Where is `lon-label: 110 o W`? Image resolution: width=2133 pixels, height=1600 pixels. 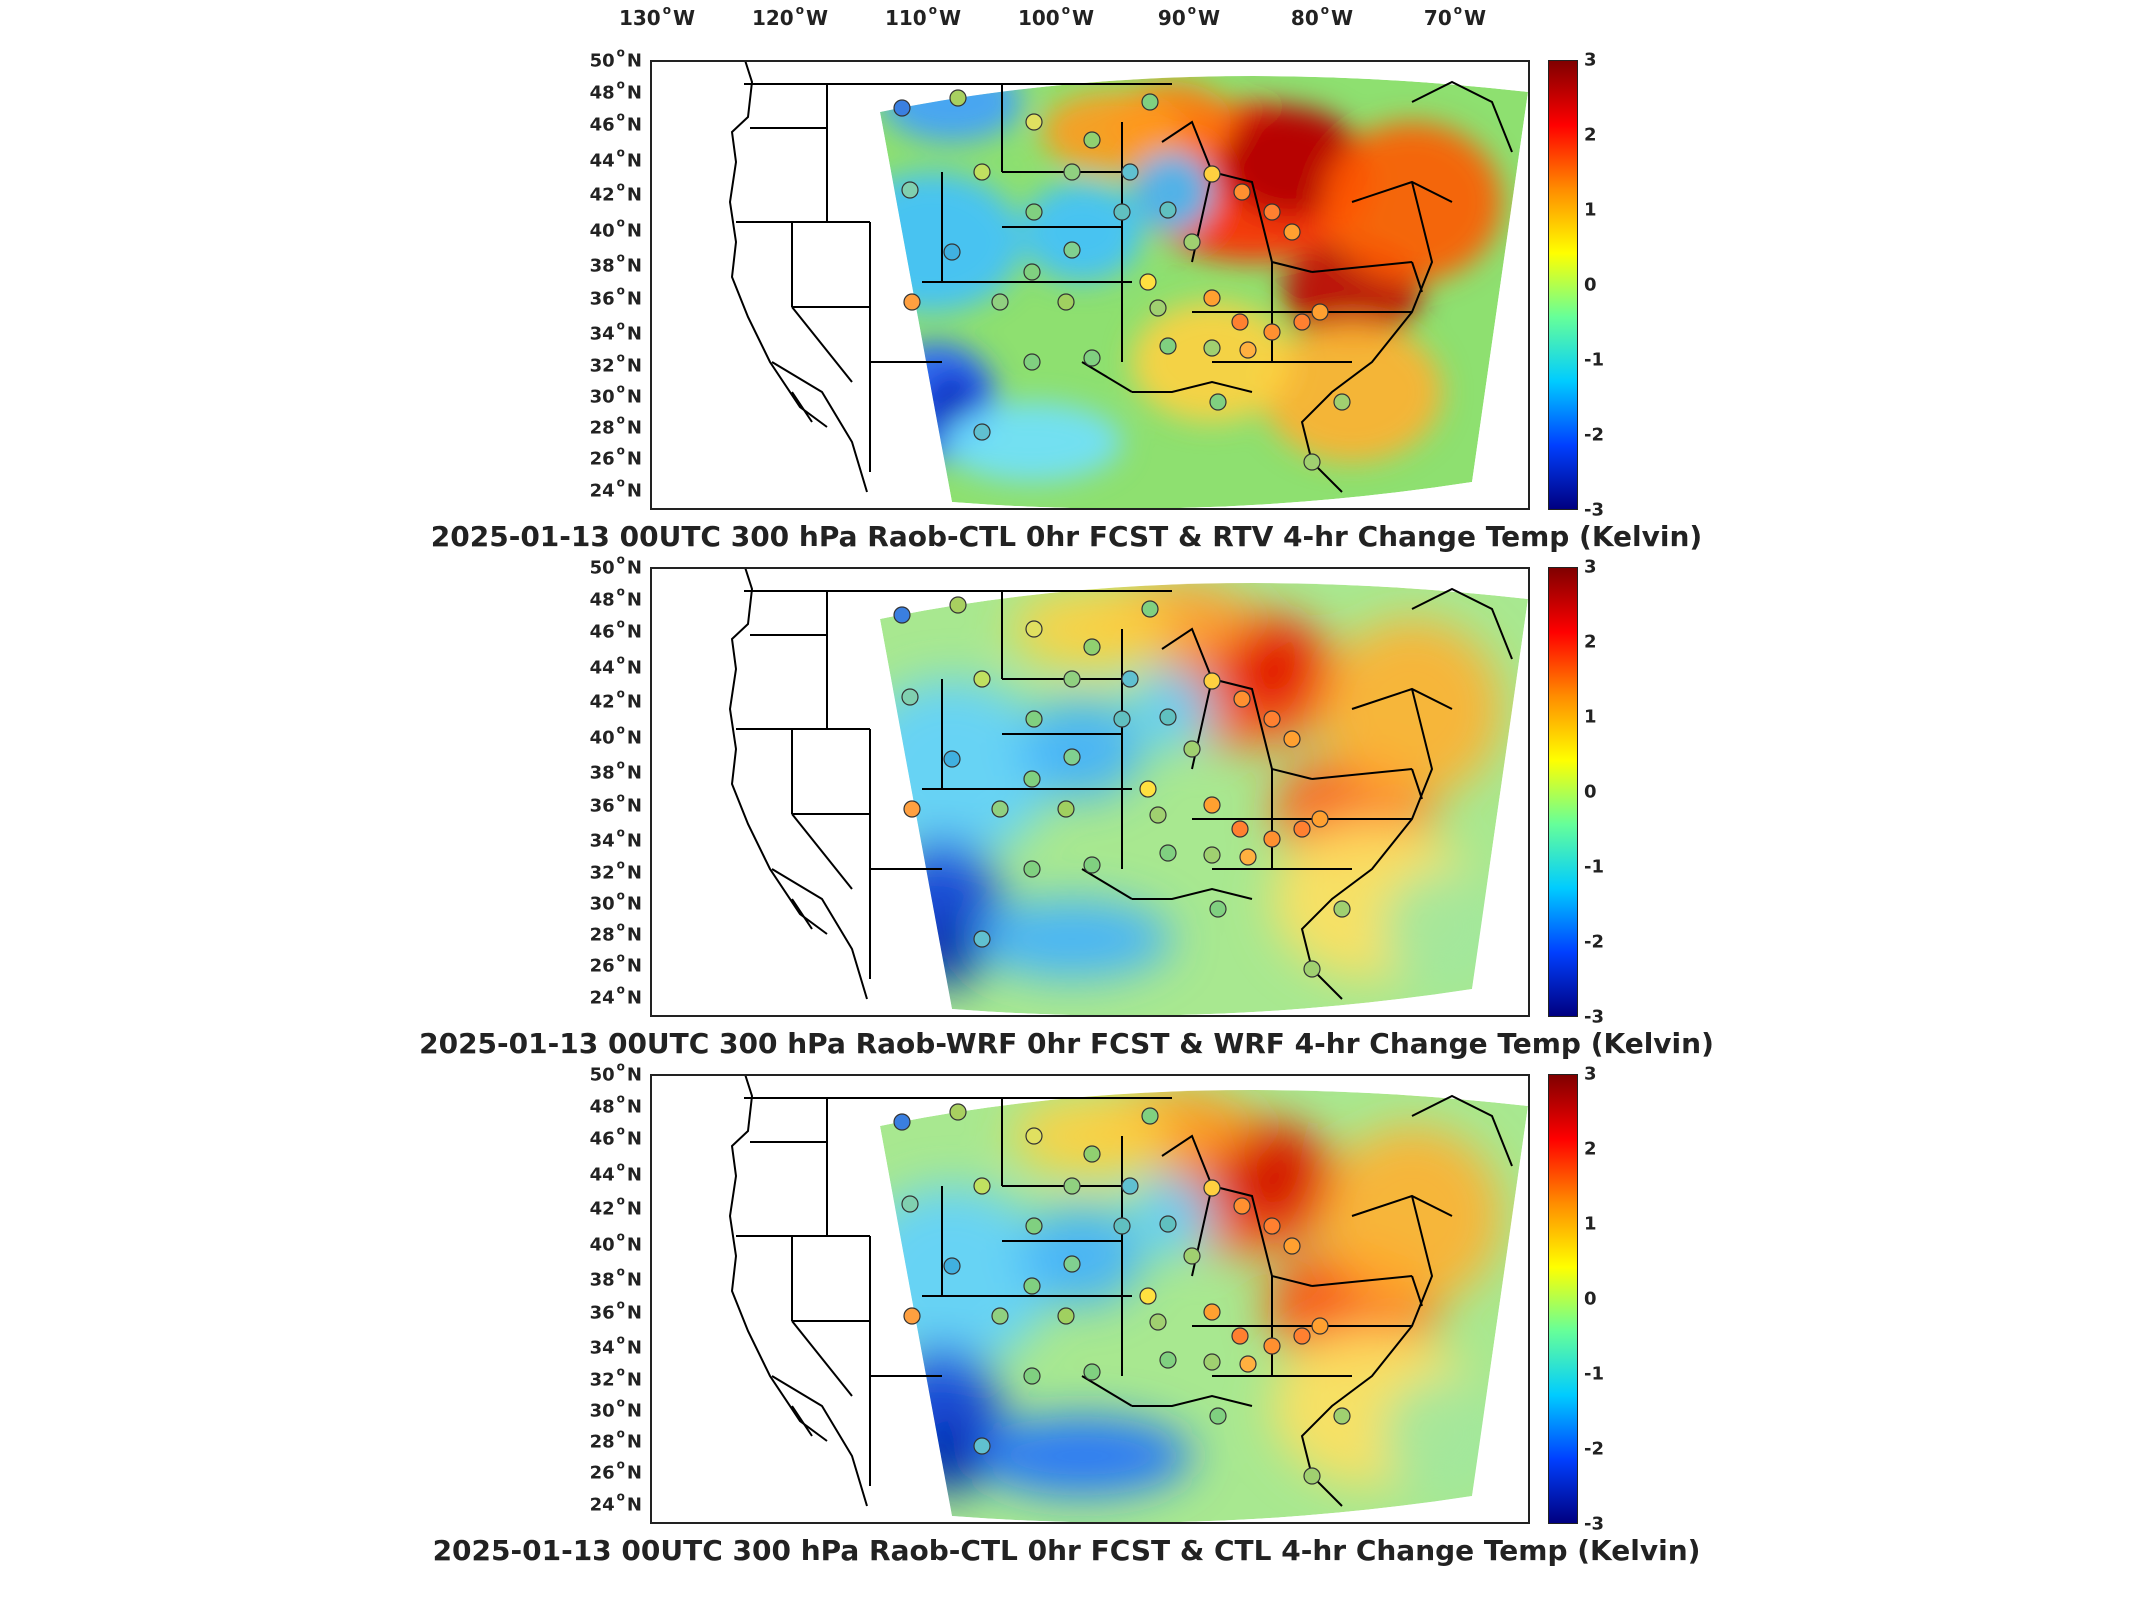
lon-label: 110 o W is located at coordinates (923, 16).